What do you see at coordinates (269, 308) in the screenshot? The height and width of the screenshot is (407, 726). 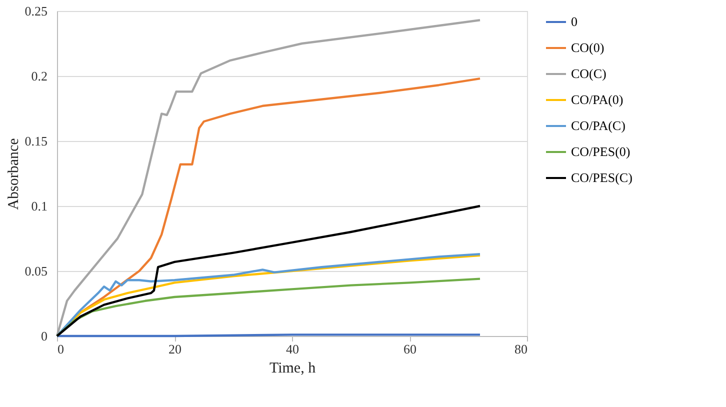 I see `line-series` at bounding box center [269, 308].